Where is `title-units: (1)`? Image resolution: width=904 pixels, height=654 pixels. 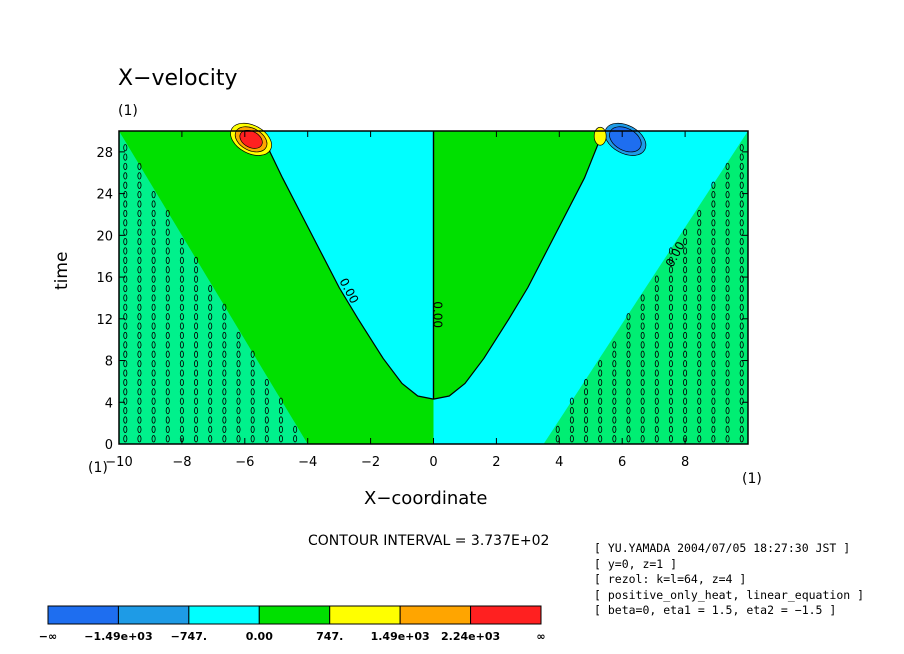 title-units: (1) is located at coordinates (128, 111).